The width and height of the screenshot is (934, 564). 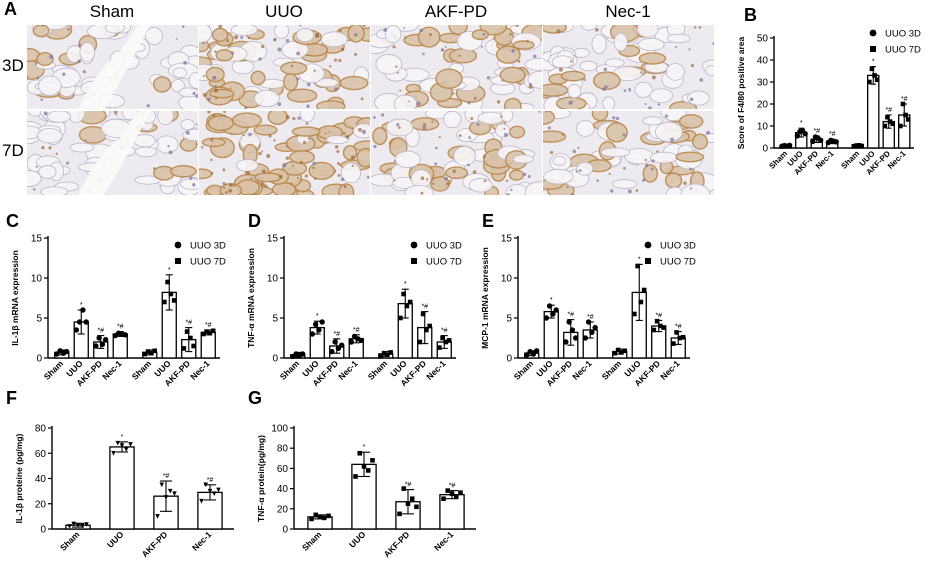 What do you see at coordinates (485, 298) in the screenshot?
I see `y-axis-label: MCP-1 mRNA expression` at bounding box center [485, 298].